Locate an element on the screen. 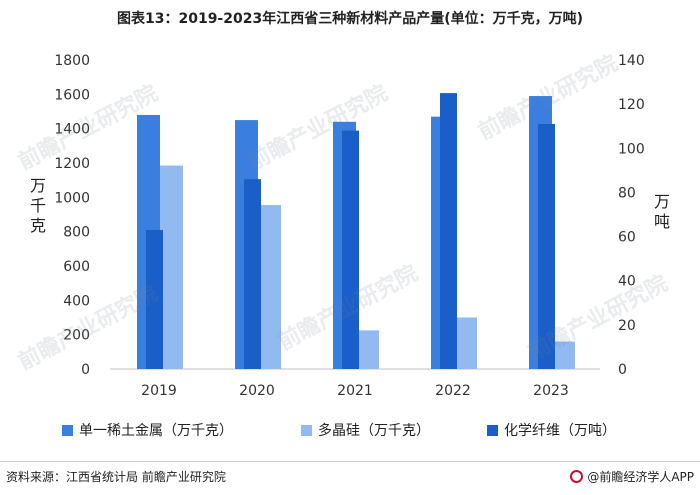  right-tick-label: 140 is located at coordinates (631, 61).